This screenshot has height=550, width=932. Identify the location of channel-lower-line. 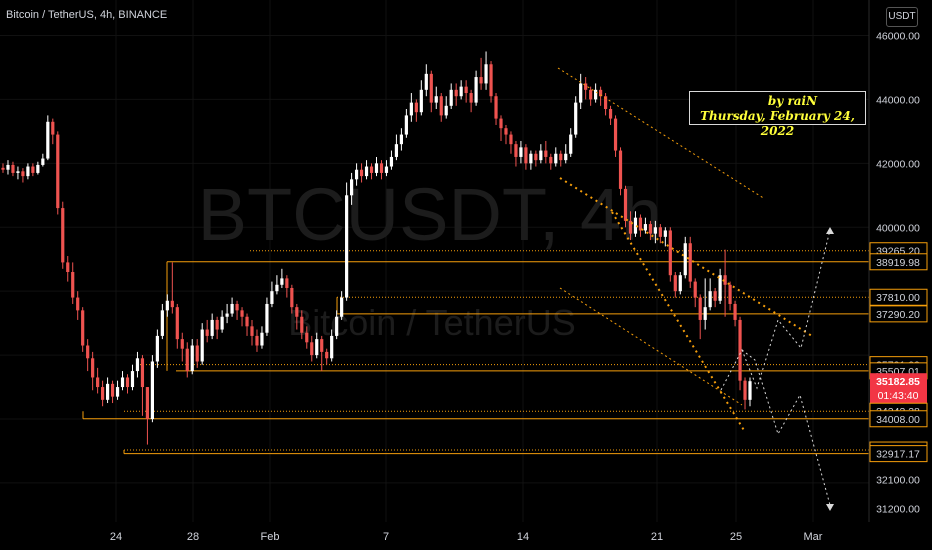
(651, 346).